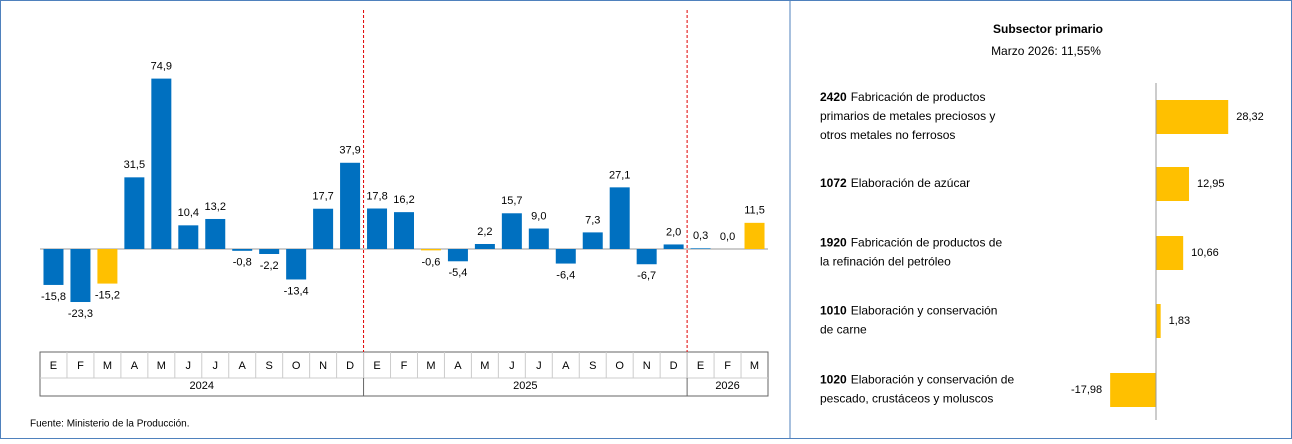 The height and width of the screenshot is (444, 1292). Describe the element at coordinates (296, 291) in the screenshot. I see `value-label: -13,4` at that location.